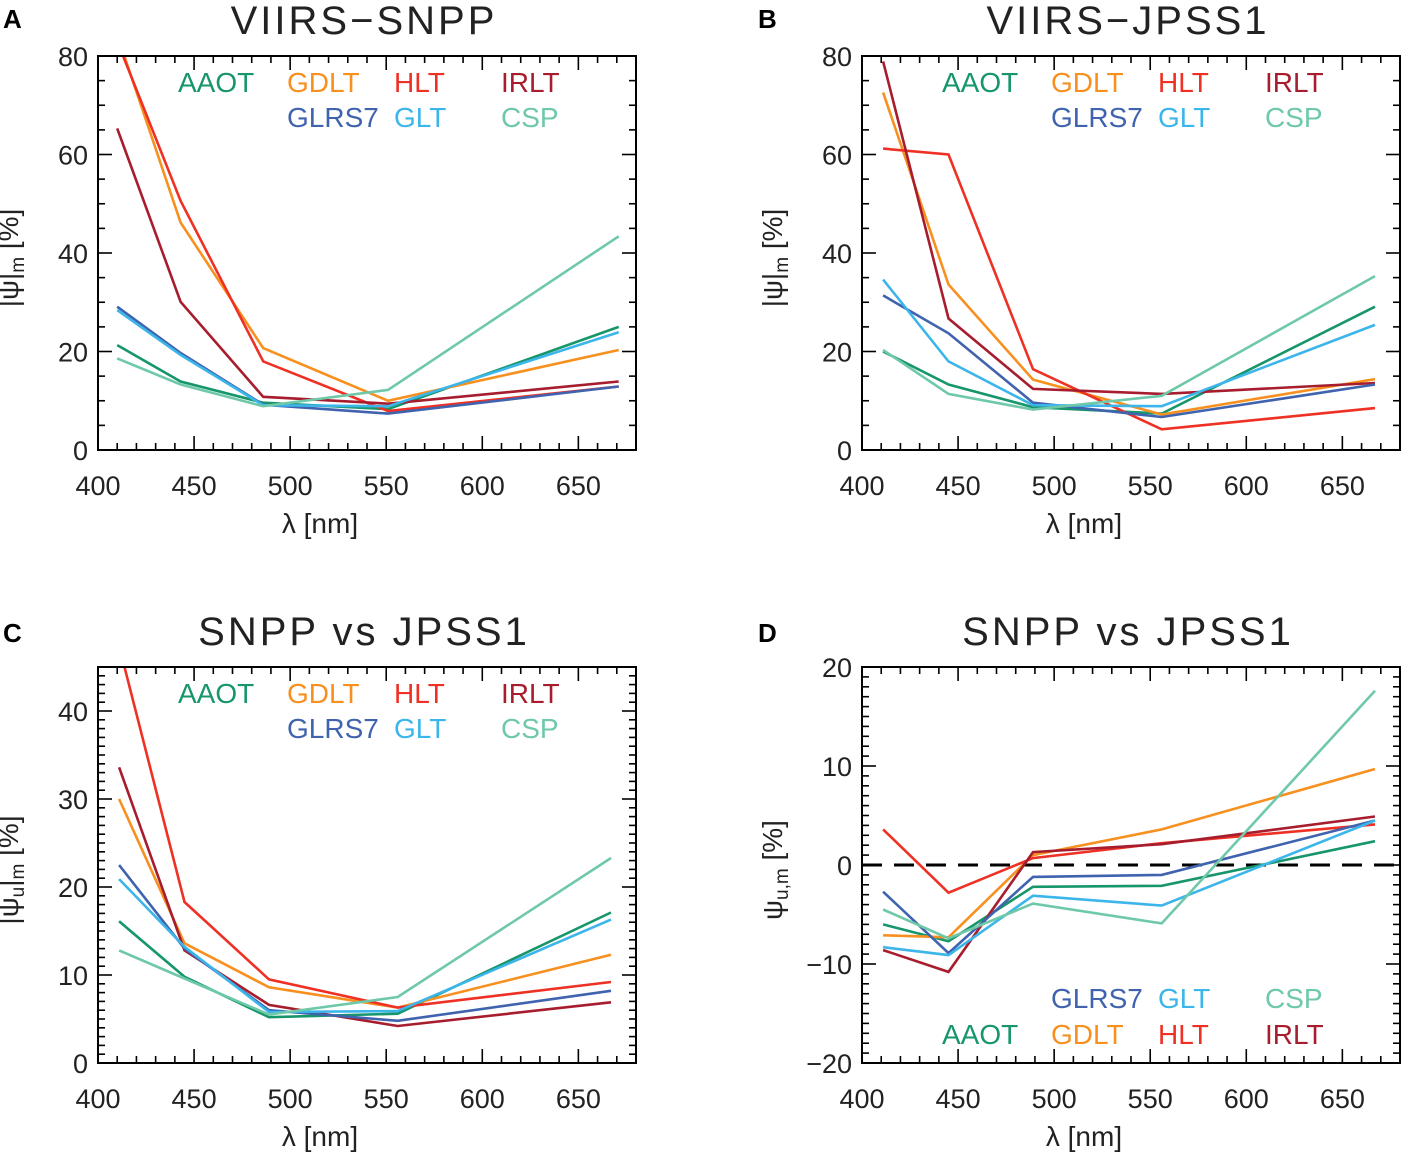 Image resolution: width=1402 pixels, height=1152 pixels. I want to click on panel-letter: A, so click(12, 19).